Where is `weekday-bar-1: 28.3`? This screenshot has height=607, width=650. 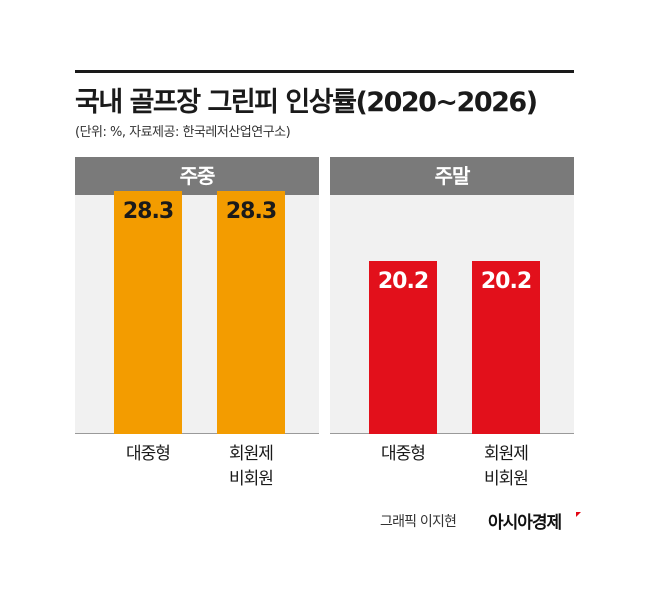
weekday-bar-1: 28.3 is located at coordinates (148, 312).